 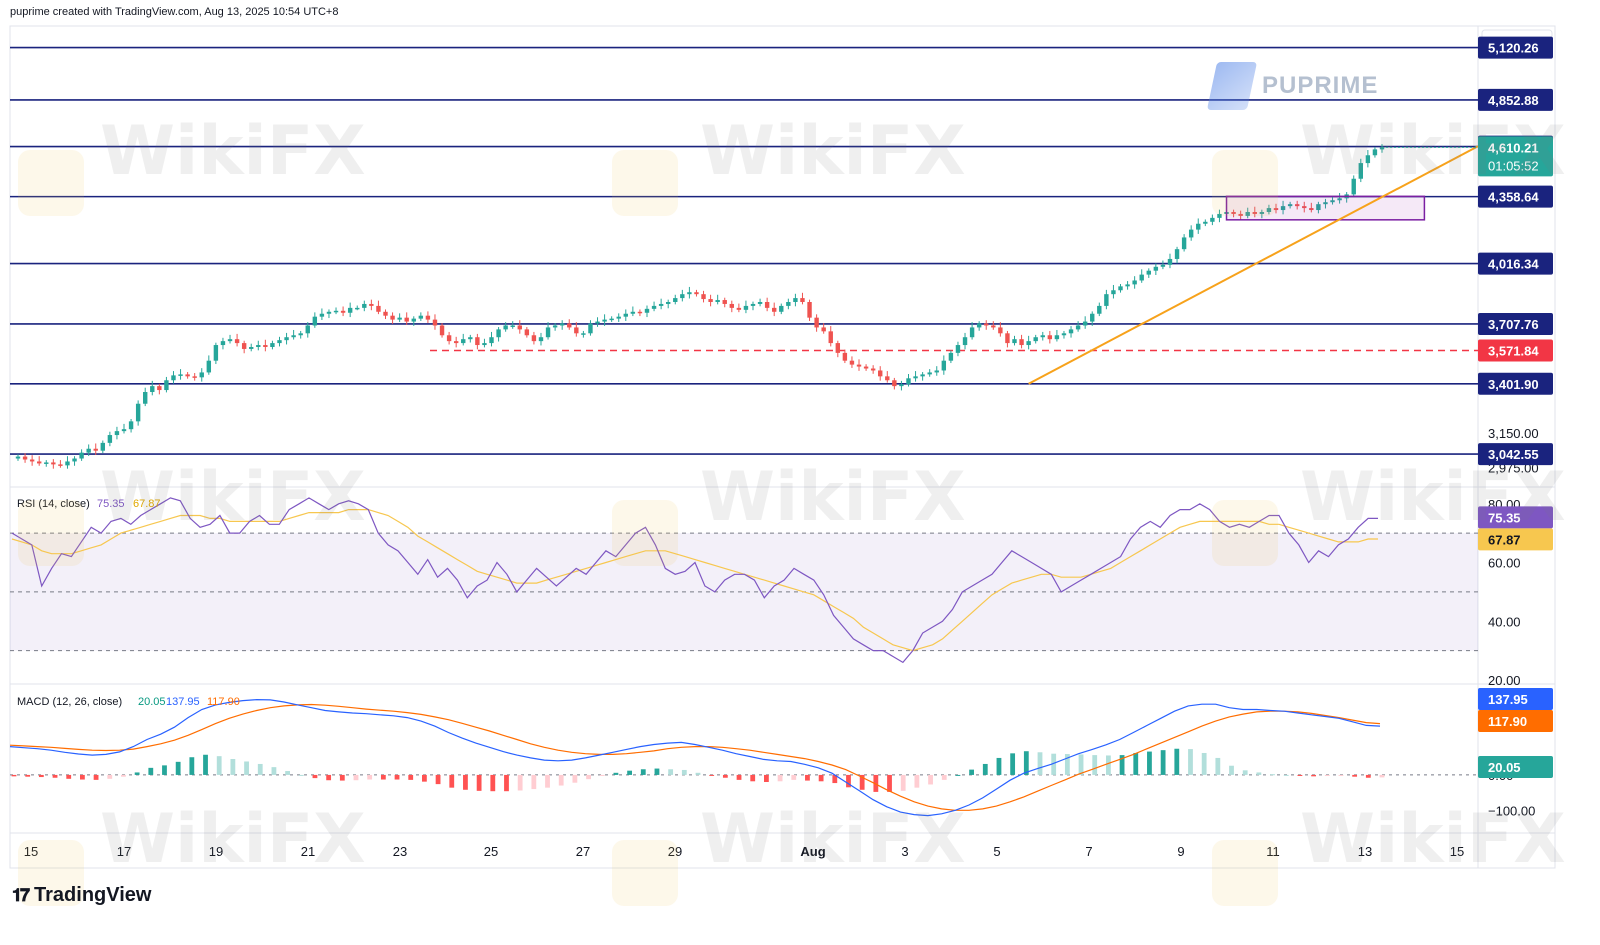 I want to click on time-axis-label: 29, so click(x=675, y=851).